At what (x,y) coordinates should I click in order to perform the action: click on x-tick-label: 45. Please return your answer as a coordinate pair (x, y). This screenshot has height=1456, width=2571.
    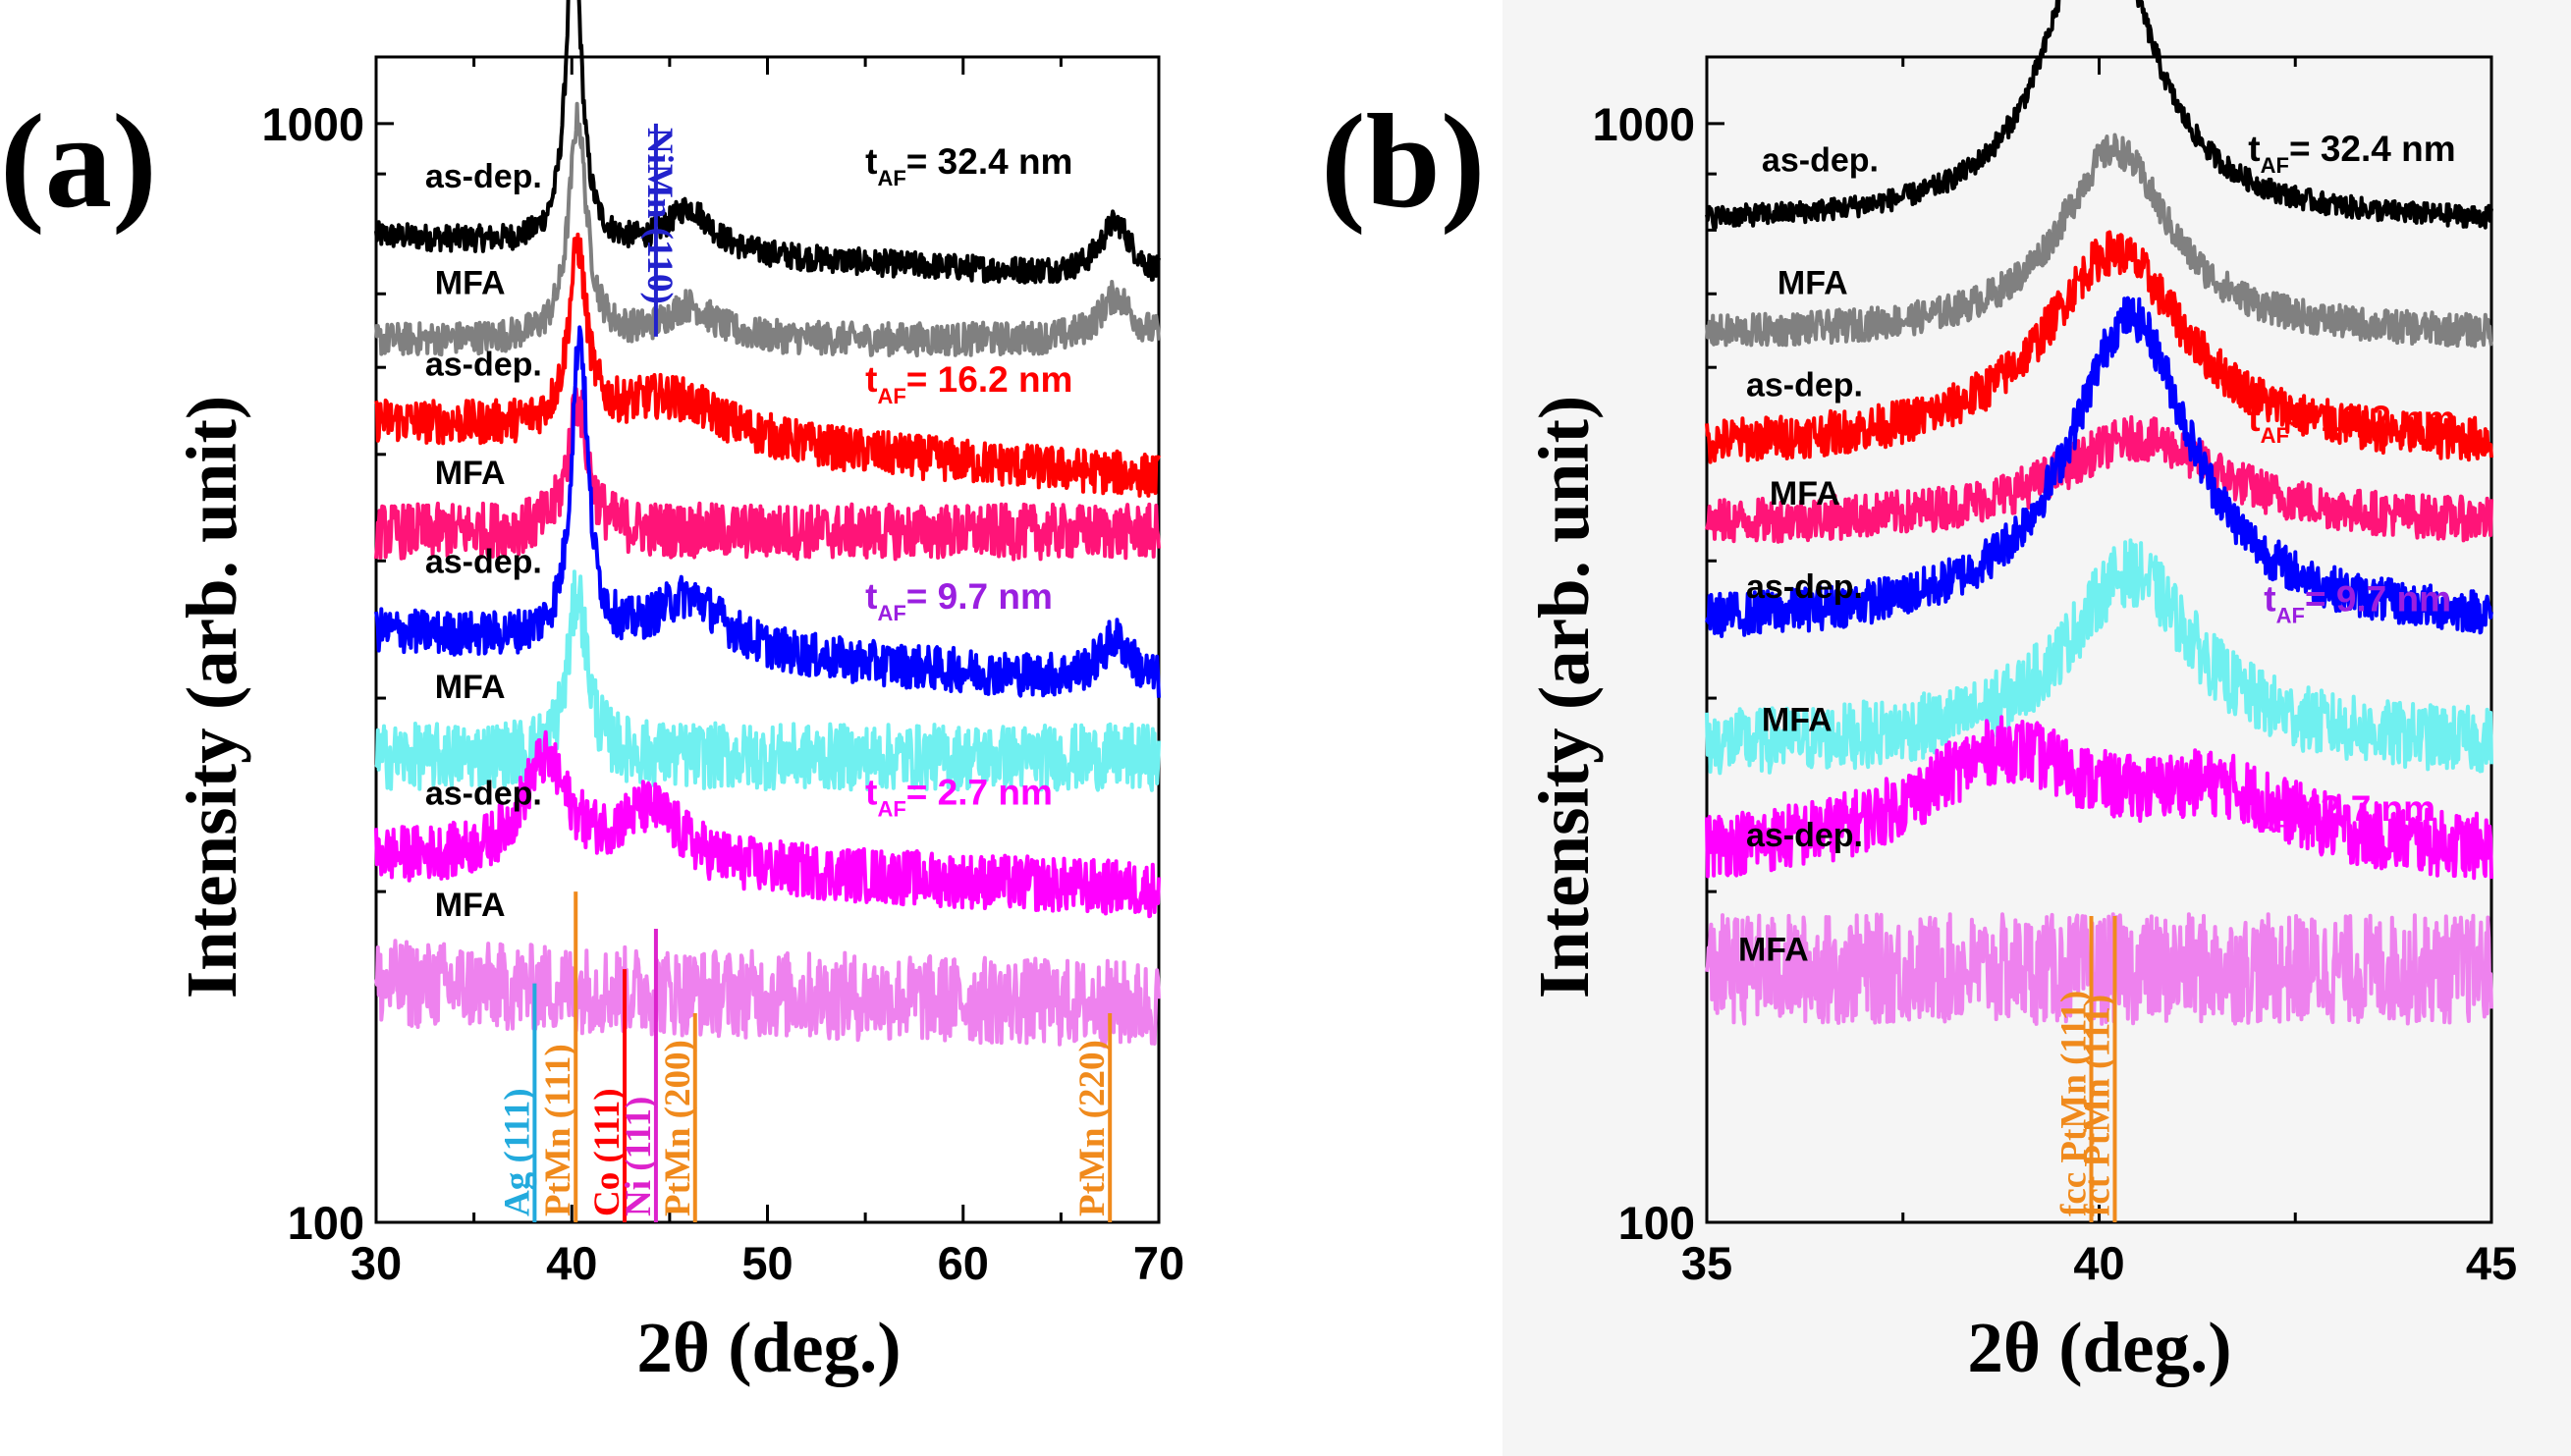
    Looking at the image, I should click on (2492, 1263).